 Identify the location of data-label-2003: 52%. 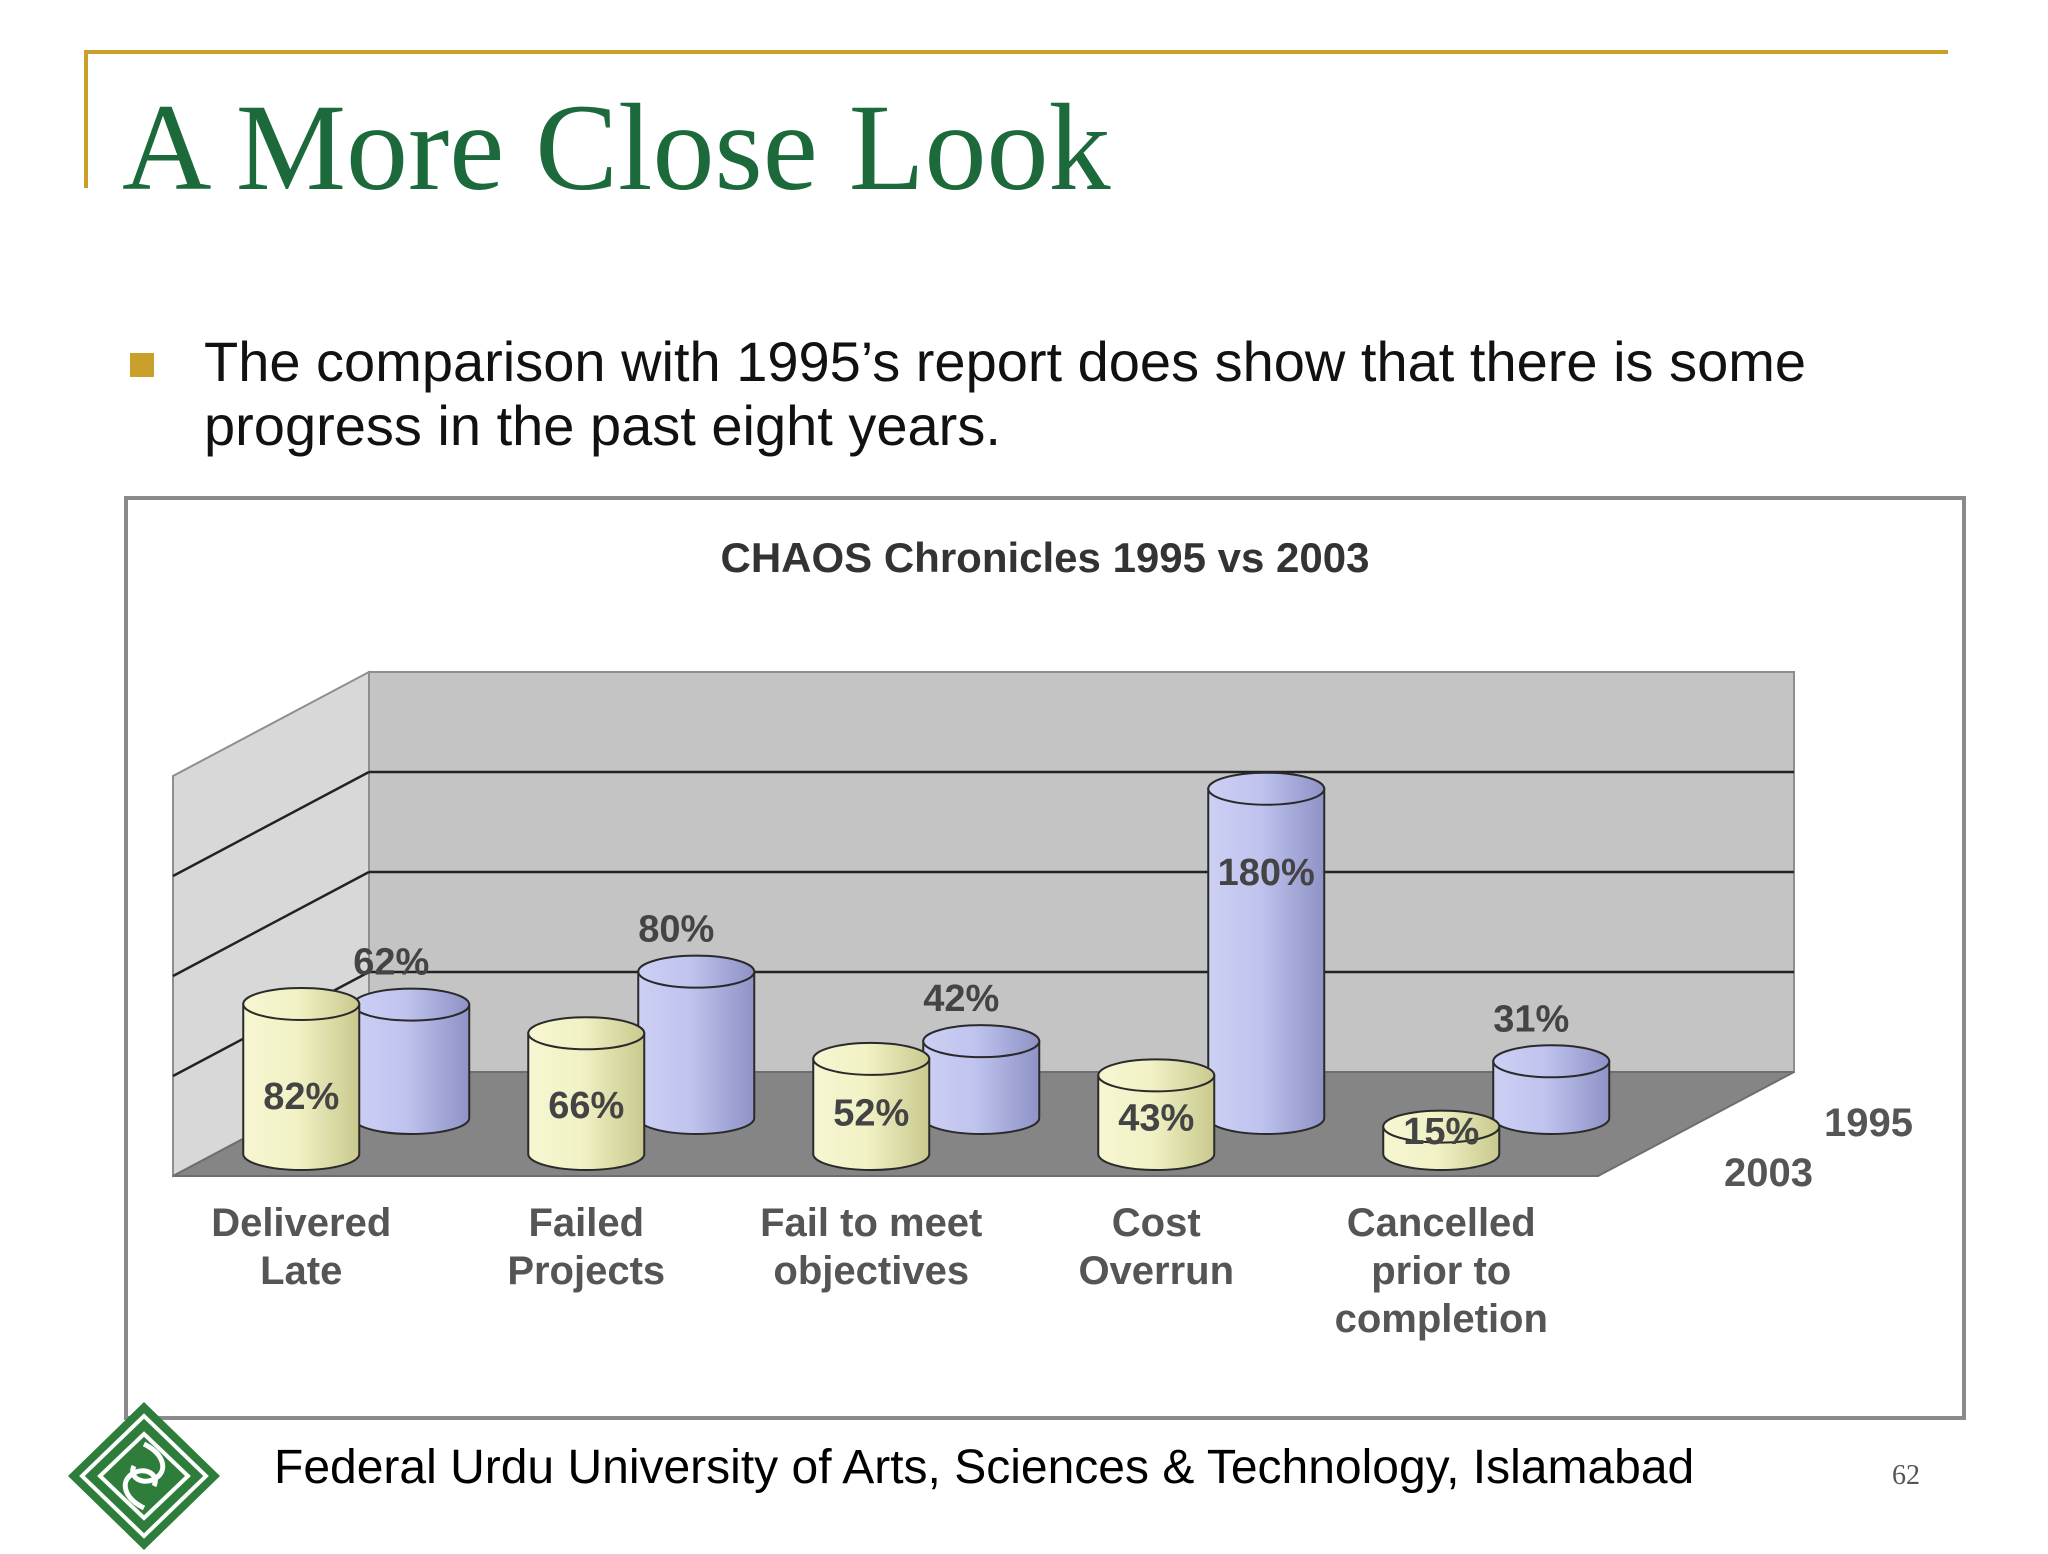
(871, 1113).